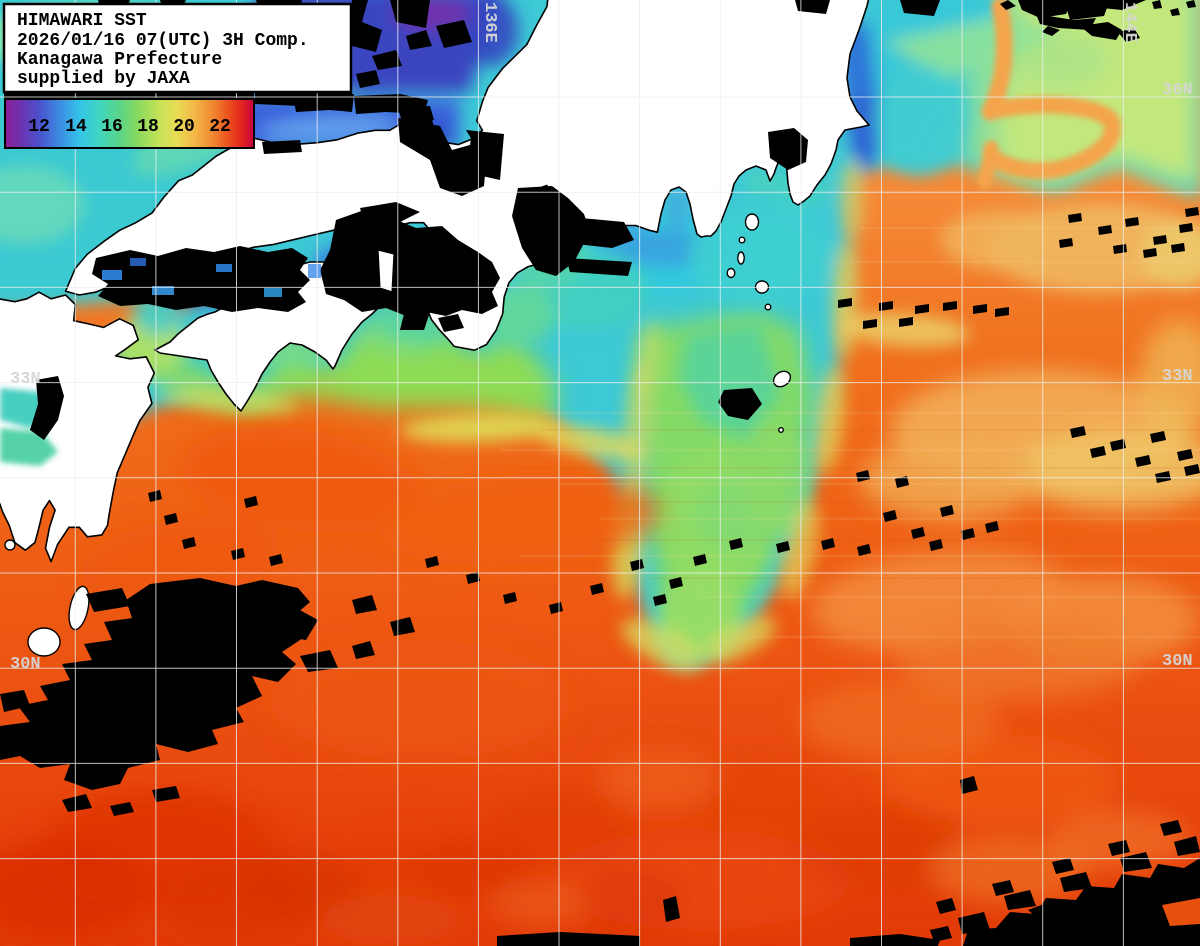 This screenshot has height=946, width=1200. Describe the element at coordinates (112, 127) in the screenshot. I see `svg-text: 16` at that location.